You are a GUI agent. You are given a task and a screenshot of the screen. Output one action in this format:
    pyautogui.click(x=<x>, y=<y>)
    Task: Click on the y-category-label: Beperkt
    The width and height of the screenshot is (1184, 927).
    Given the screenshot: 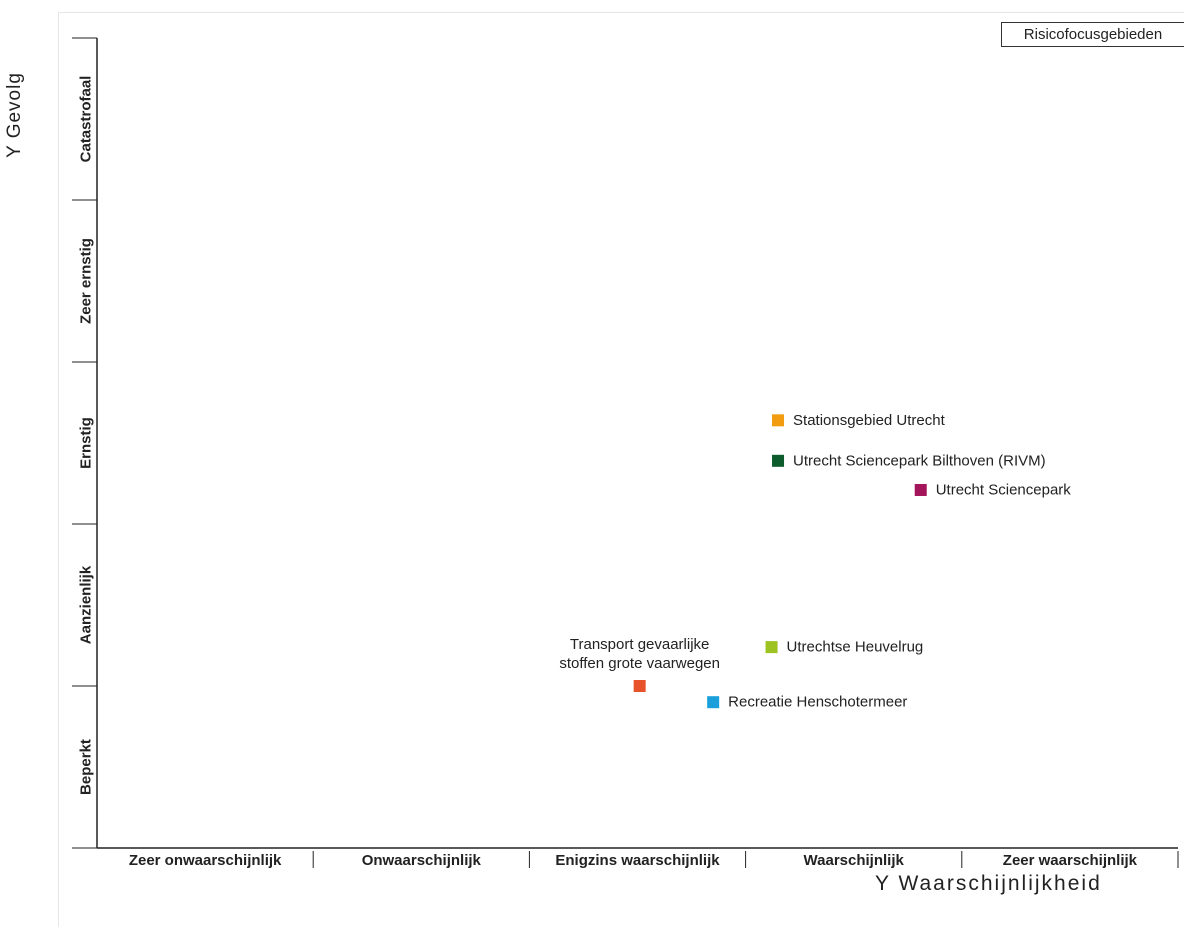 What is the action you would take?
    pyautogui.click(x=86, y=767)
    